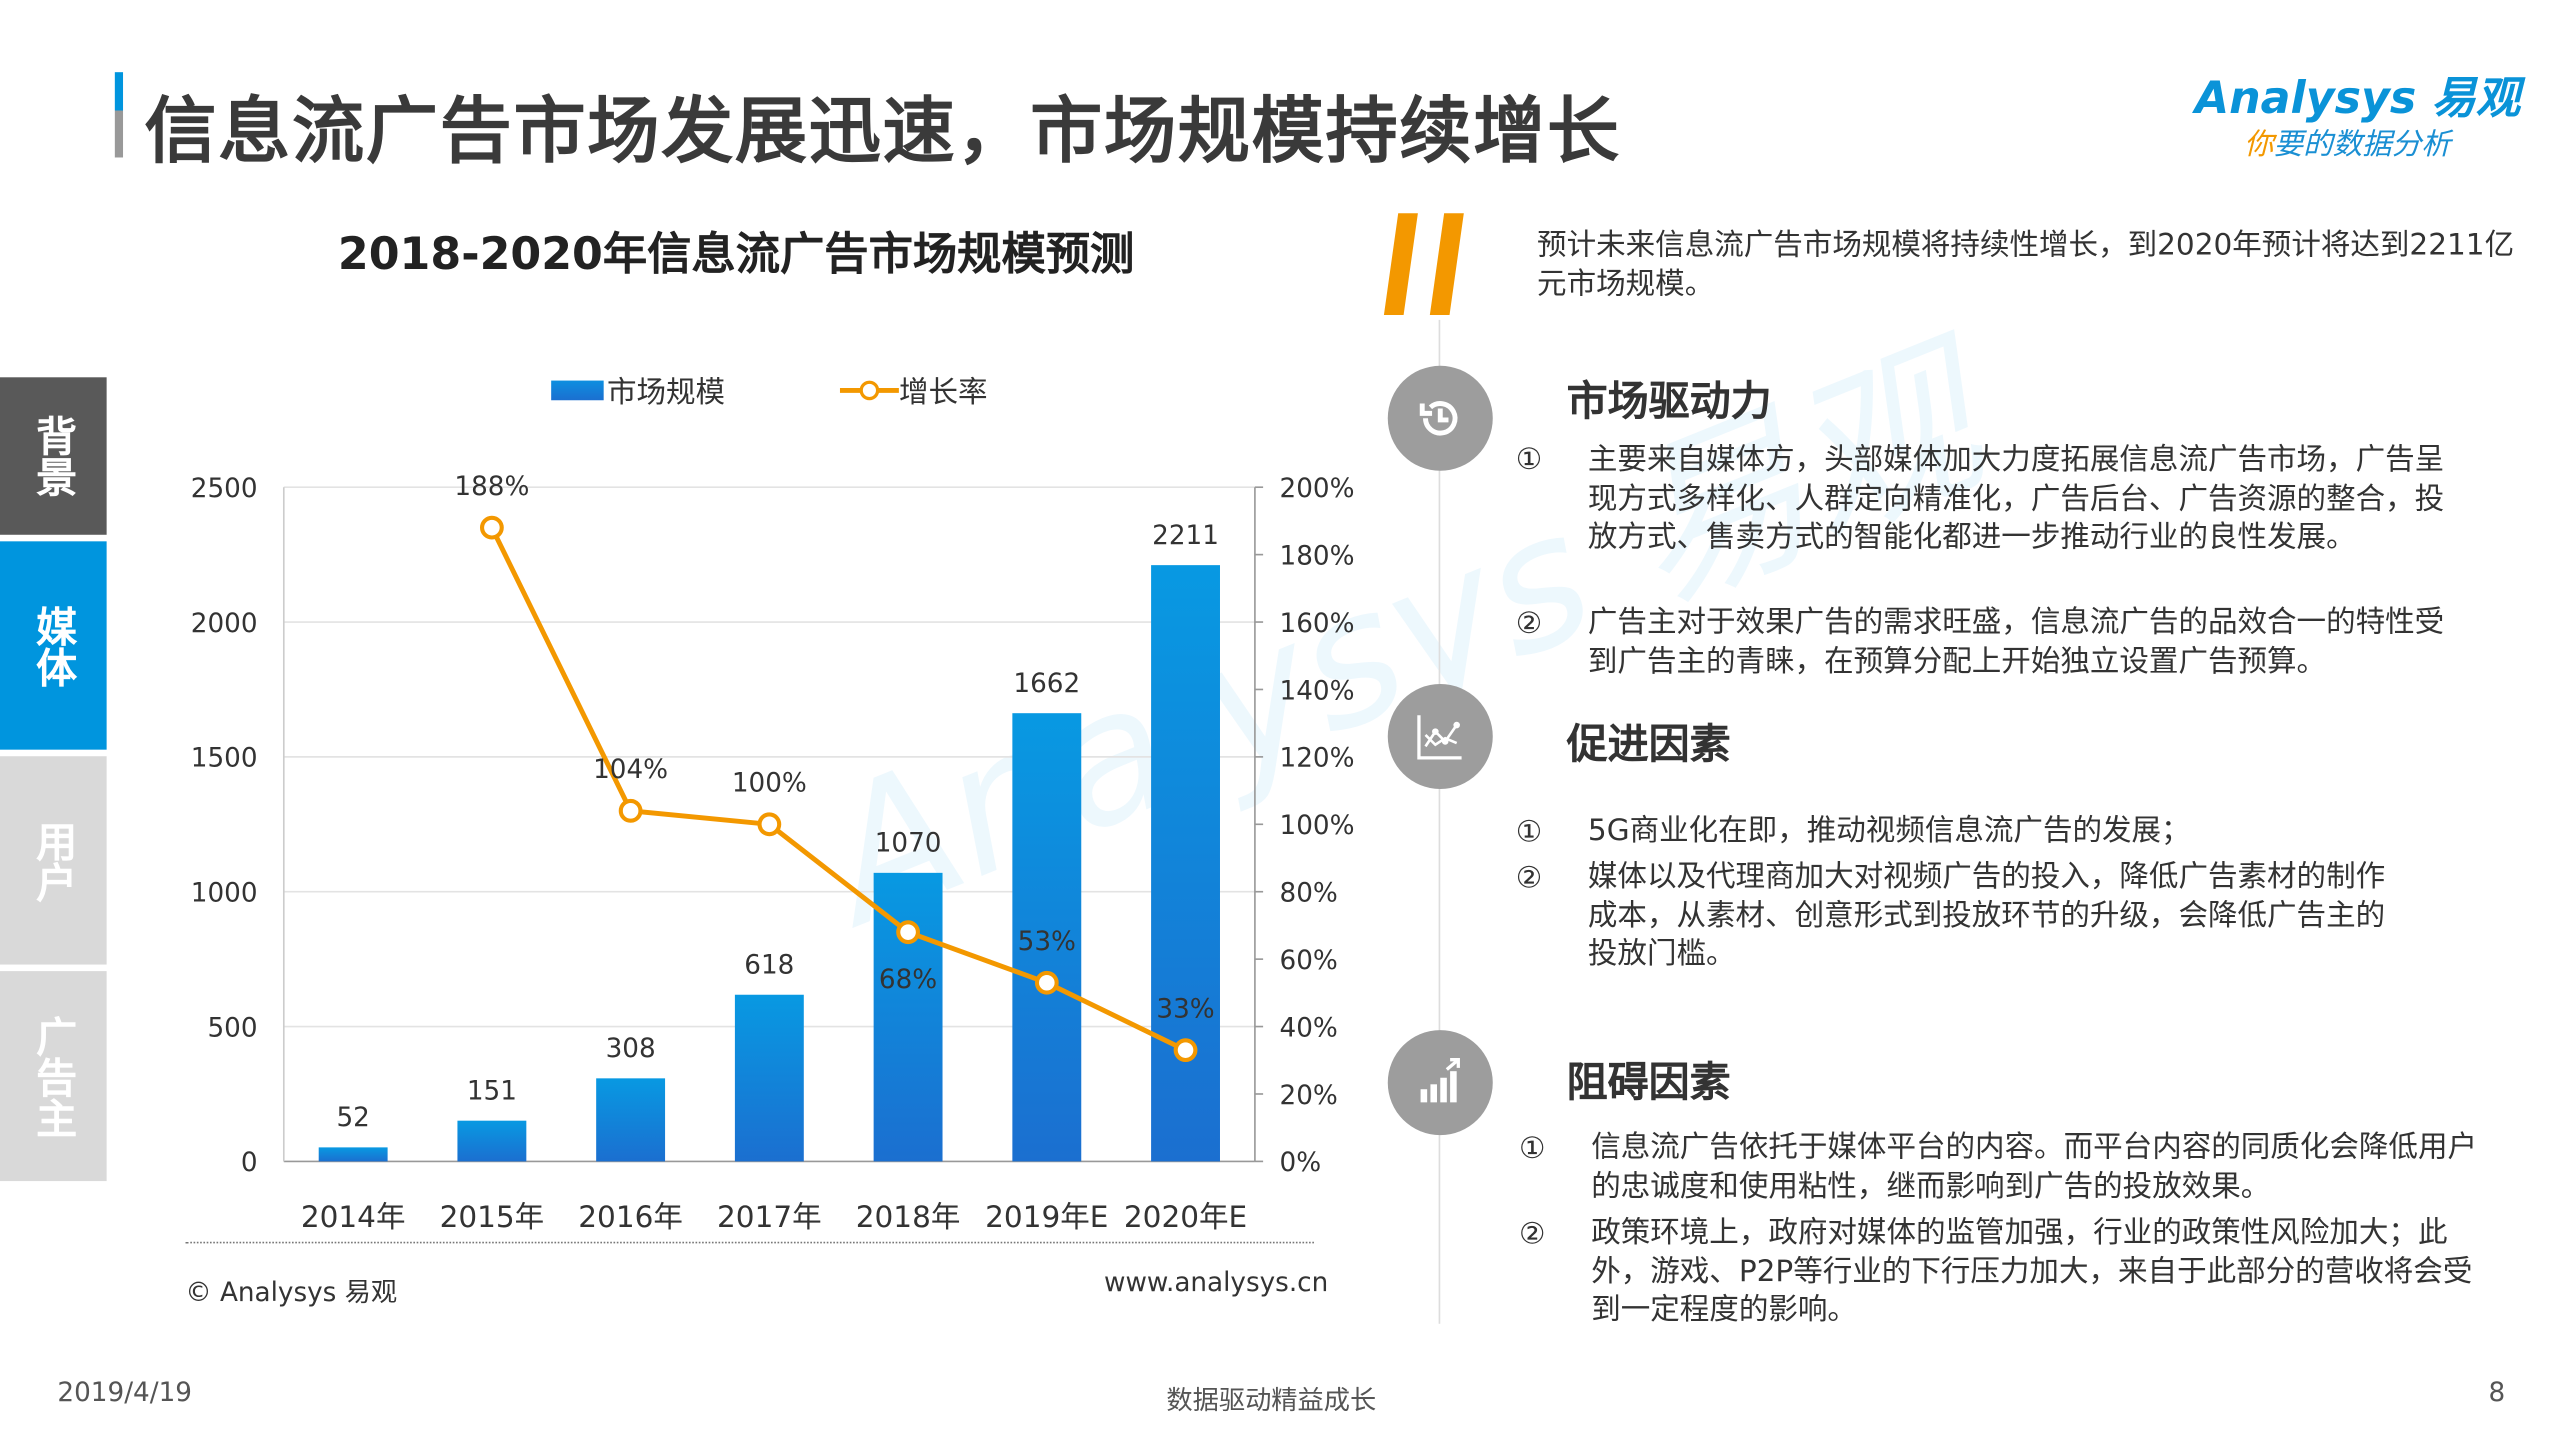 The image size is (2559, 1439). Describe the element at coordinates (908, 980) in the screenshot. I see `growth-data-label: 68%` at that location.